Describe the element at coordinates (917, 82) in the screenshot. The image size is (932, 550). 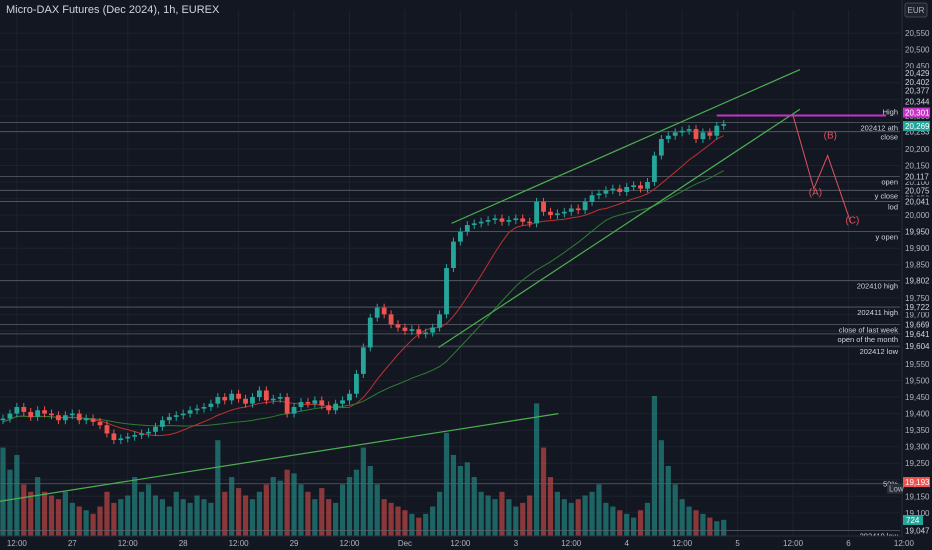
I see `level-tag: 20,402` at that location.